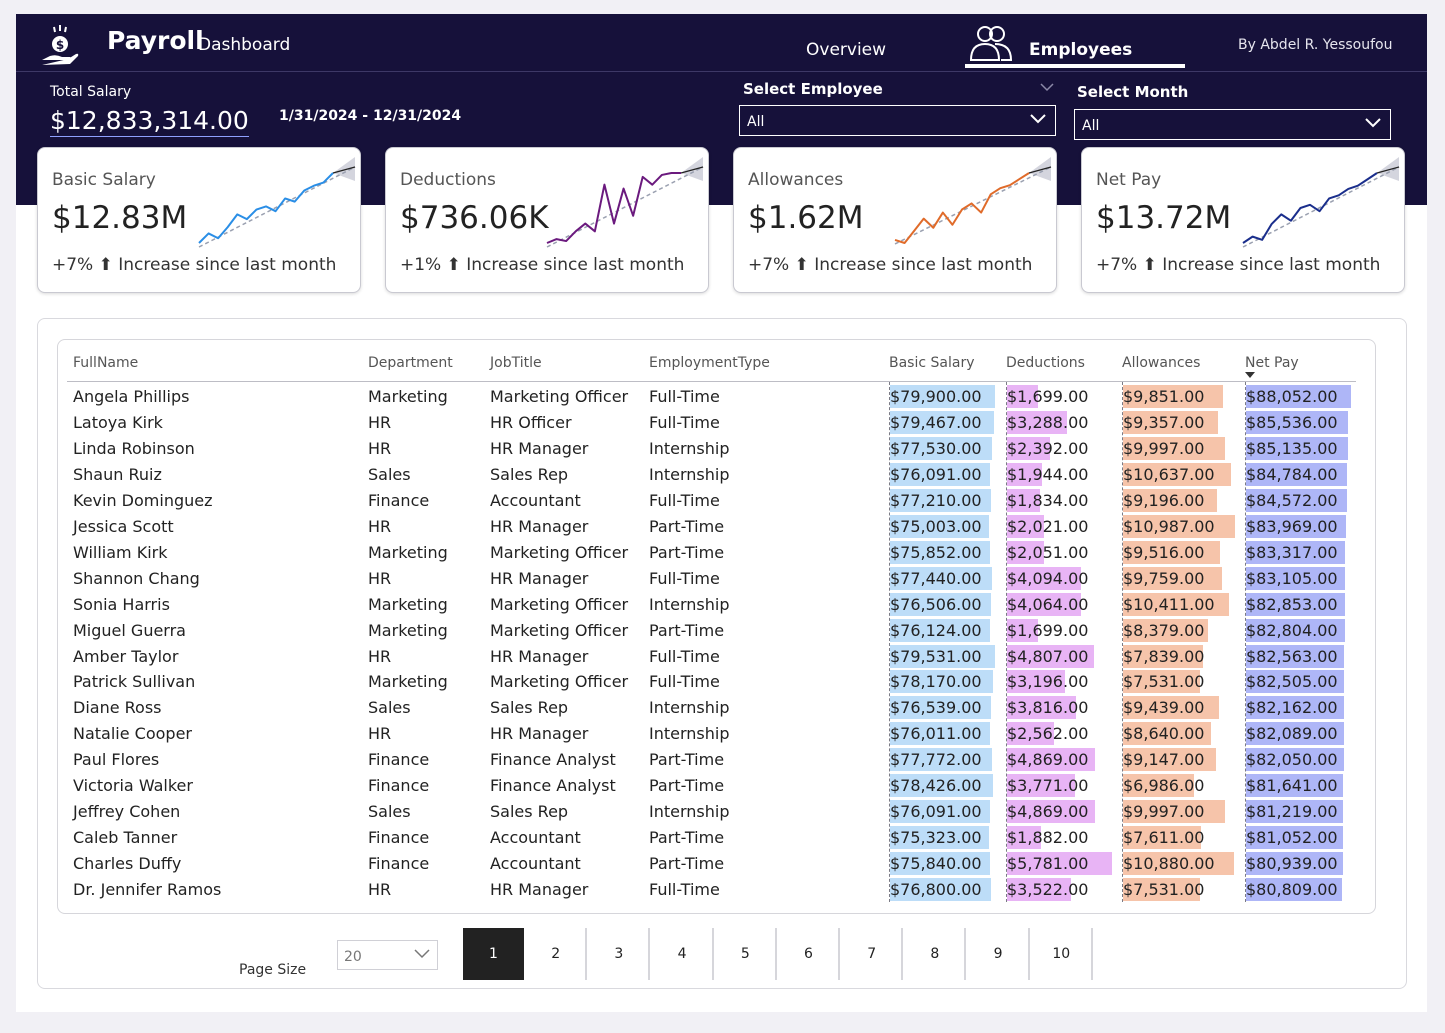 Image resolution: width=1445 pixels, height=1033 pixels. I want to click on databar-ded, so click(1059, 864).